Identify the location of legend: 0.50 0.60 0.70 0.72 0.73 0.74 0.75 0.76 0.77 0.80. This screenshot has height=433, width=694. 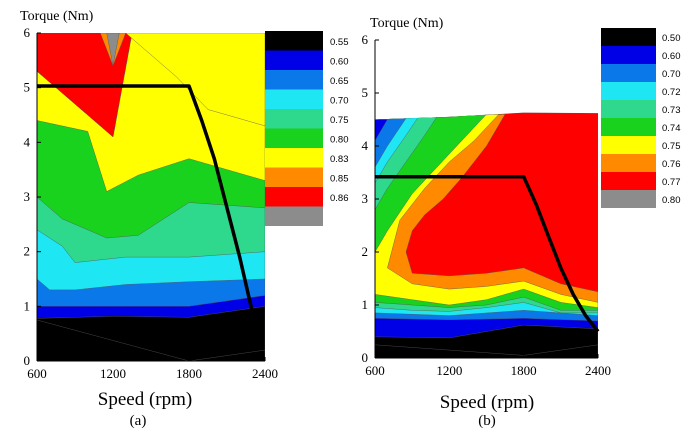
(641, 118).